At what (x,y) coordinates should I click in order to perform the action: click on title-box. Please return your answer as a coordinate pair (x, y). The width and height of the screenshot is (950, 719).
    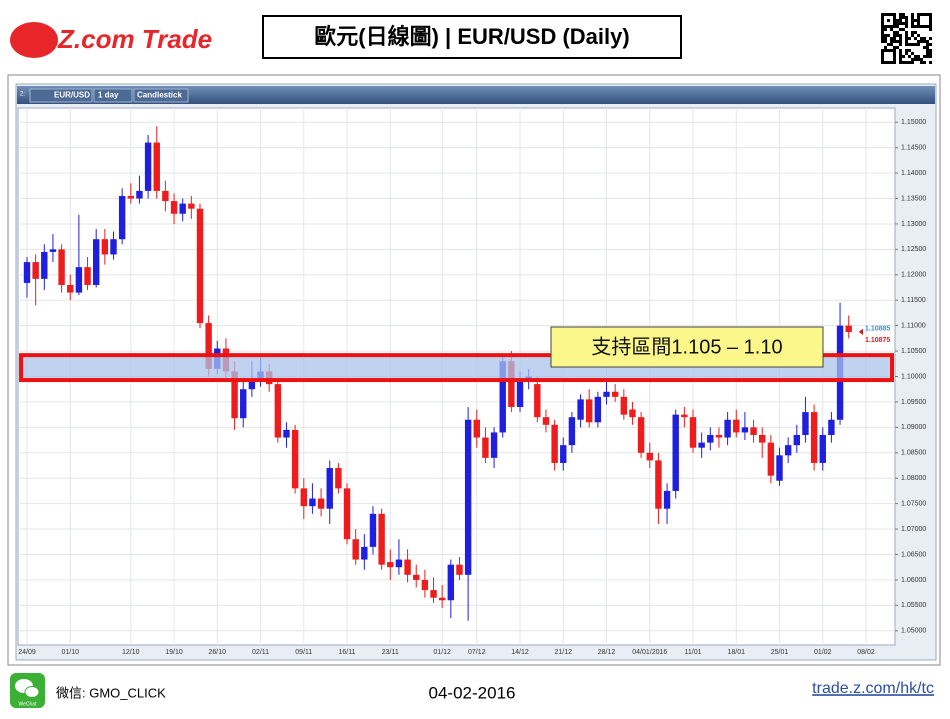
    Looking at the image, I should click on (472, 37).